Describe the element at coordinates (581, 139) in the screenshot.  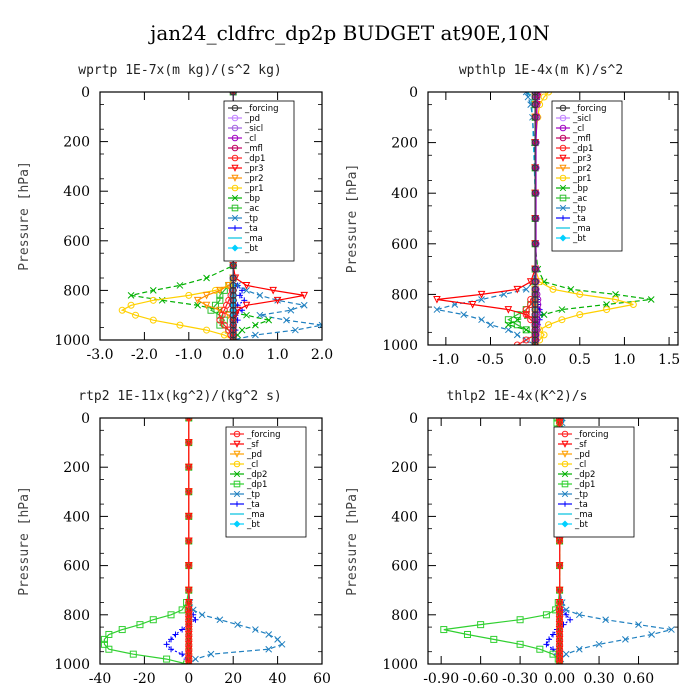
I see `legend-entry: _mfl` at that location.